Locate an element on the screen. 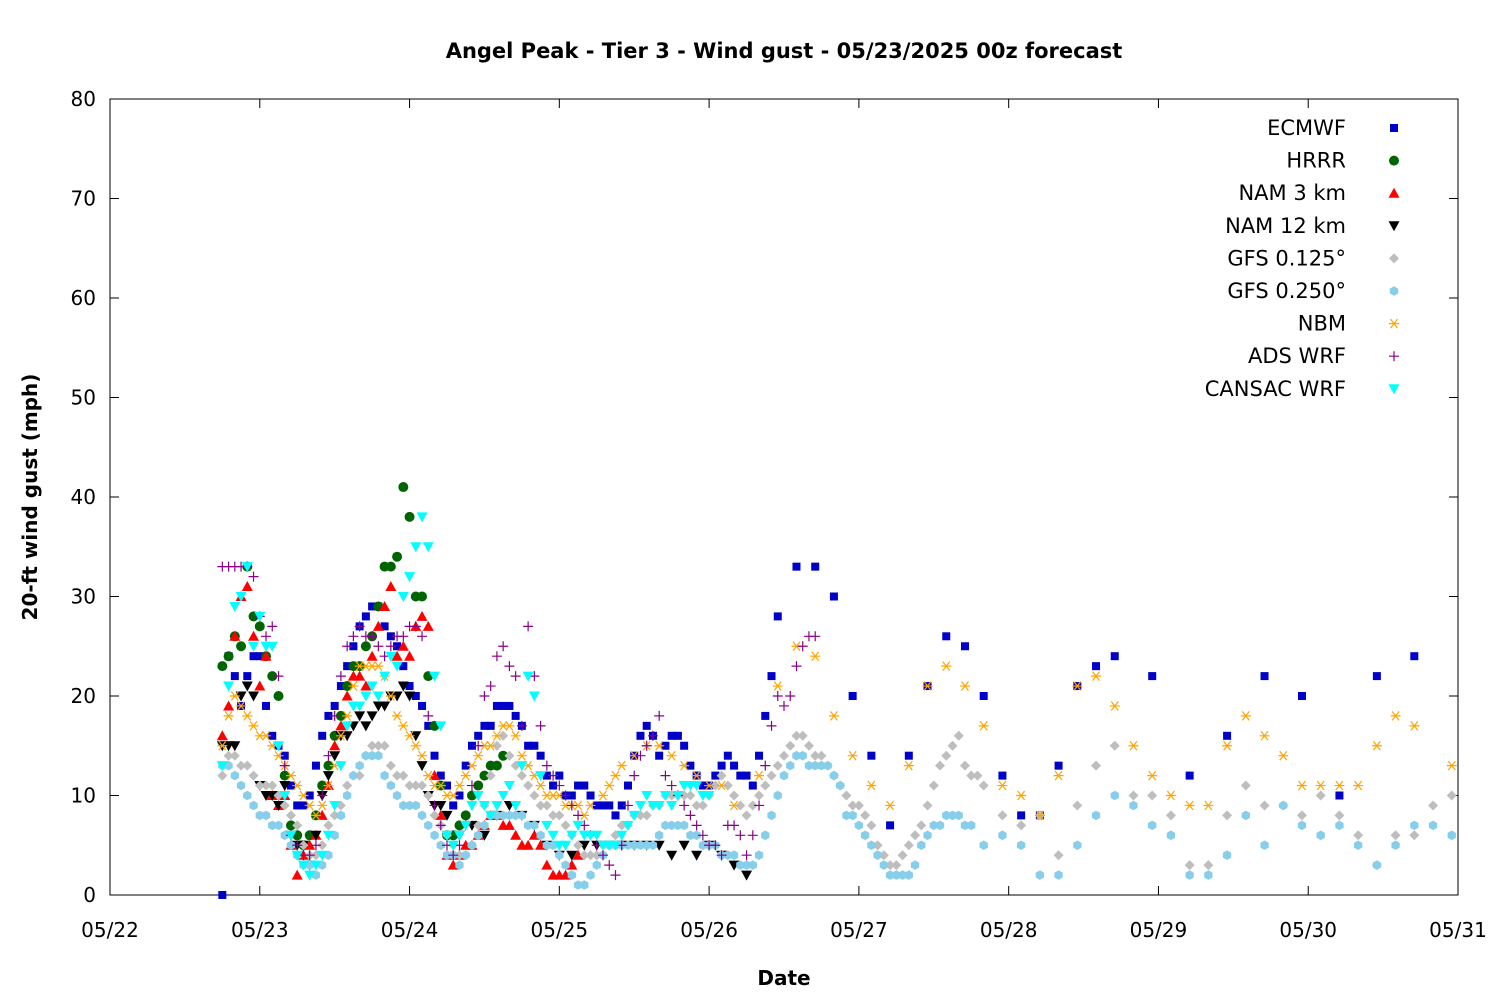  x-tick-label: 05/26 is located at coordinates (709, 930).